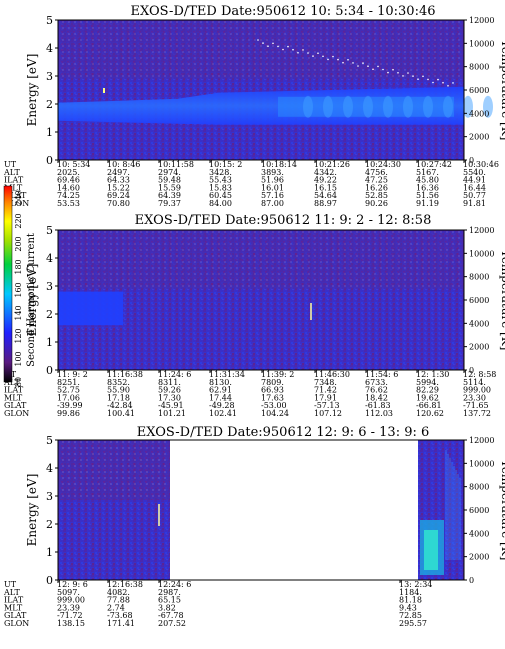 This screenshot has height=649, width=505. I want to click on table-cell: 16.44, so click(474, 187).